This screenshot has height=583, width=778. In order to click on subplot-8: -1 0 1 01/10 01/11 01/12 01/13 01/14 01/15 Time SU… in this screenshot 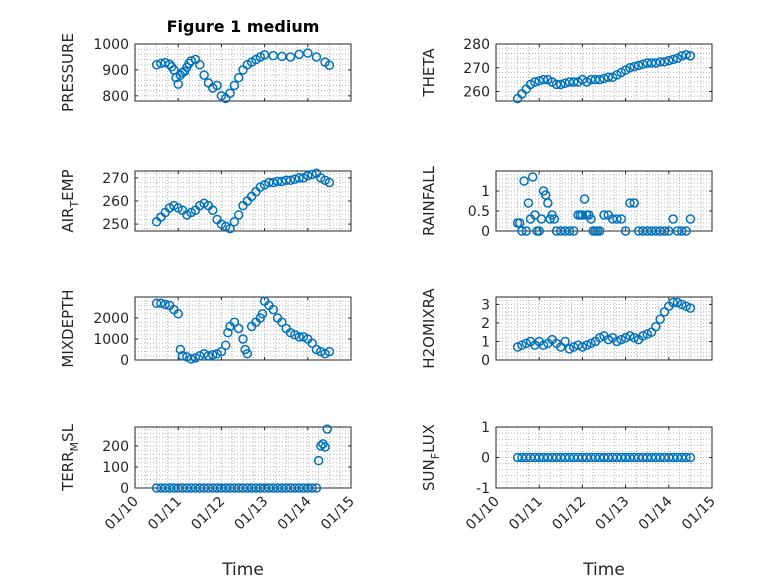, I will do `click(569, 500)`.